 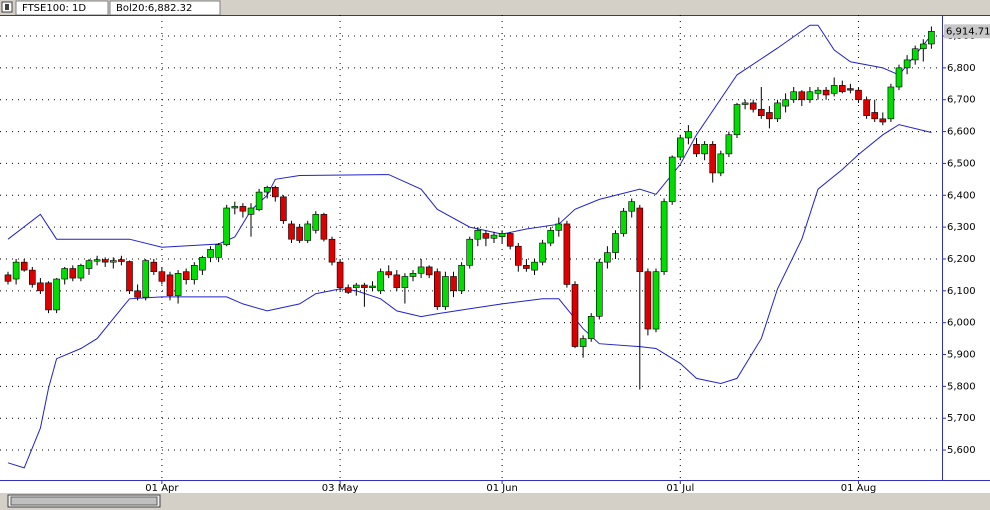 What do you see at coordinates (961, 450) in the screenshot?
I see `y-tick-label: 5,600` at bounding box center [961, 450].